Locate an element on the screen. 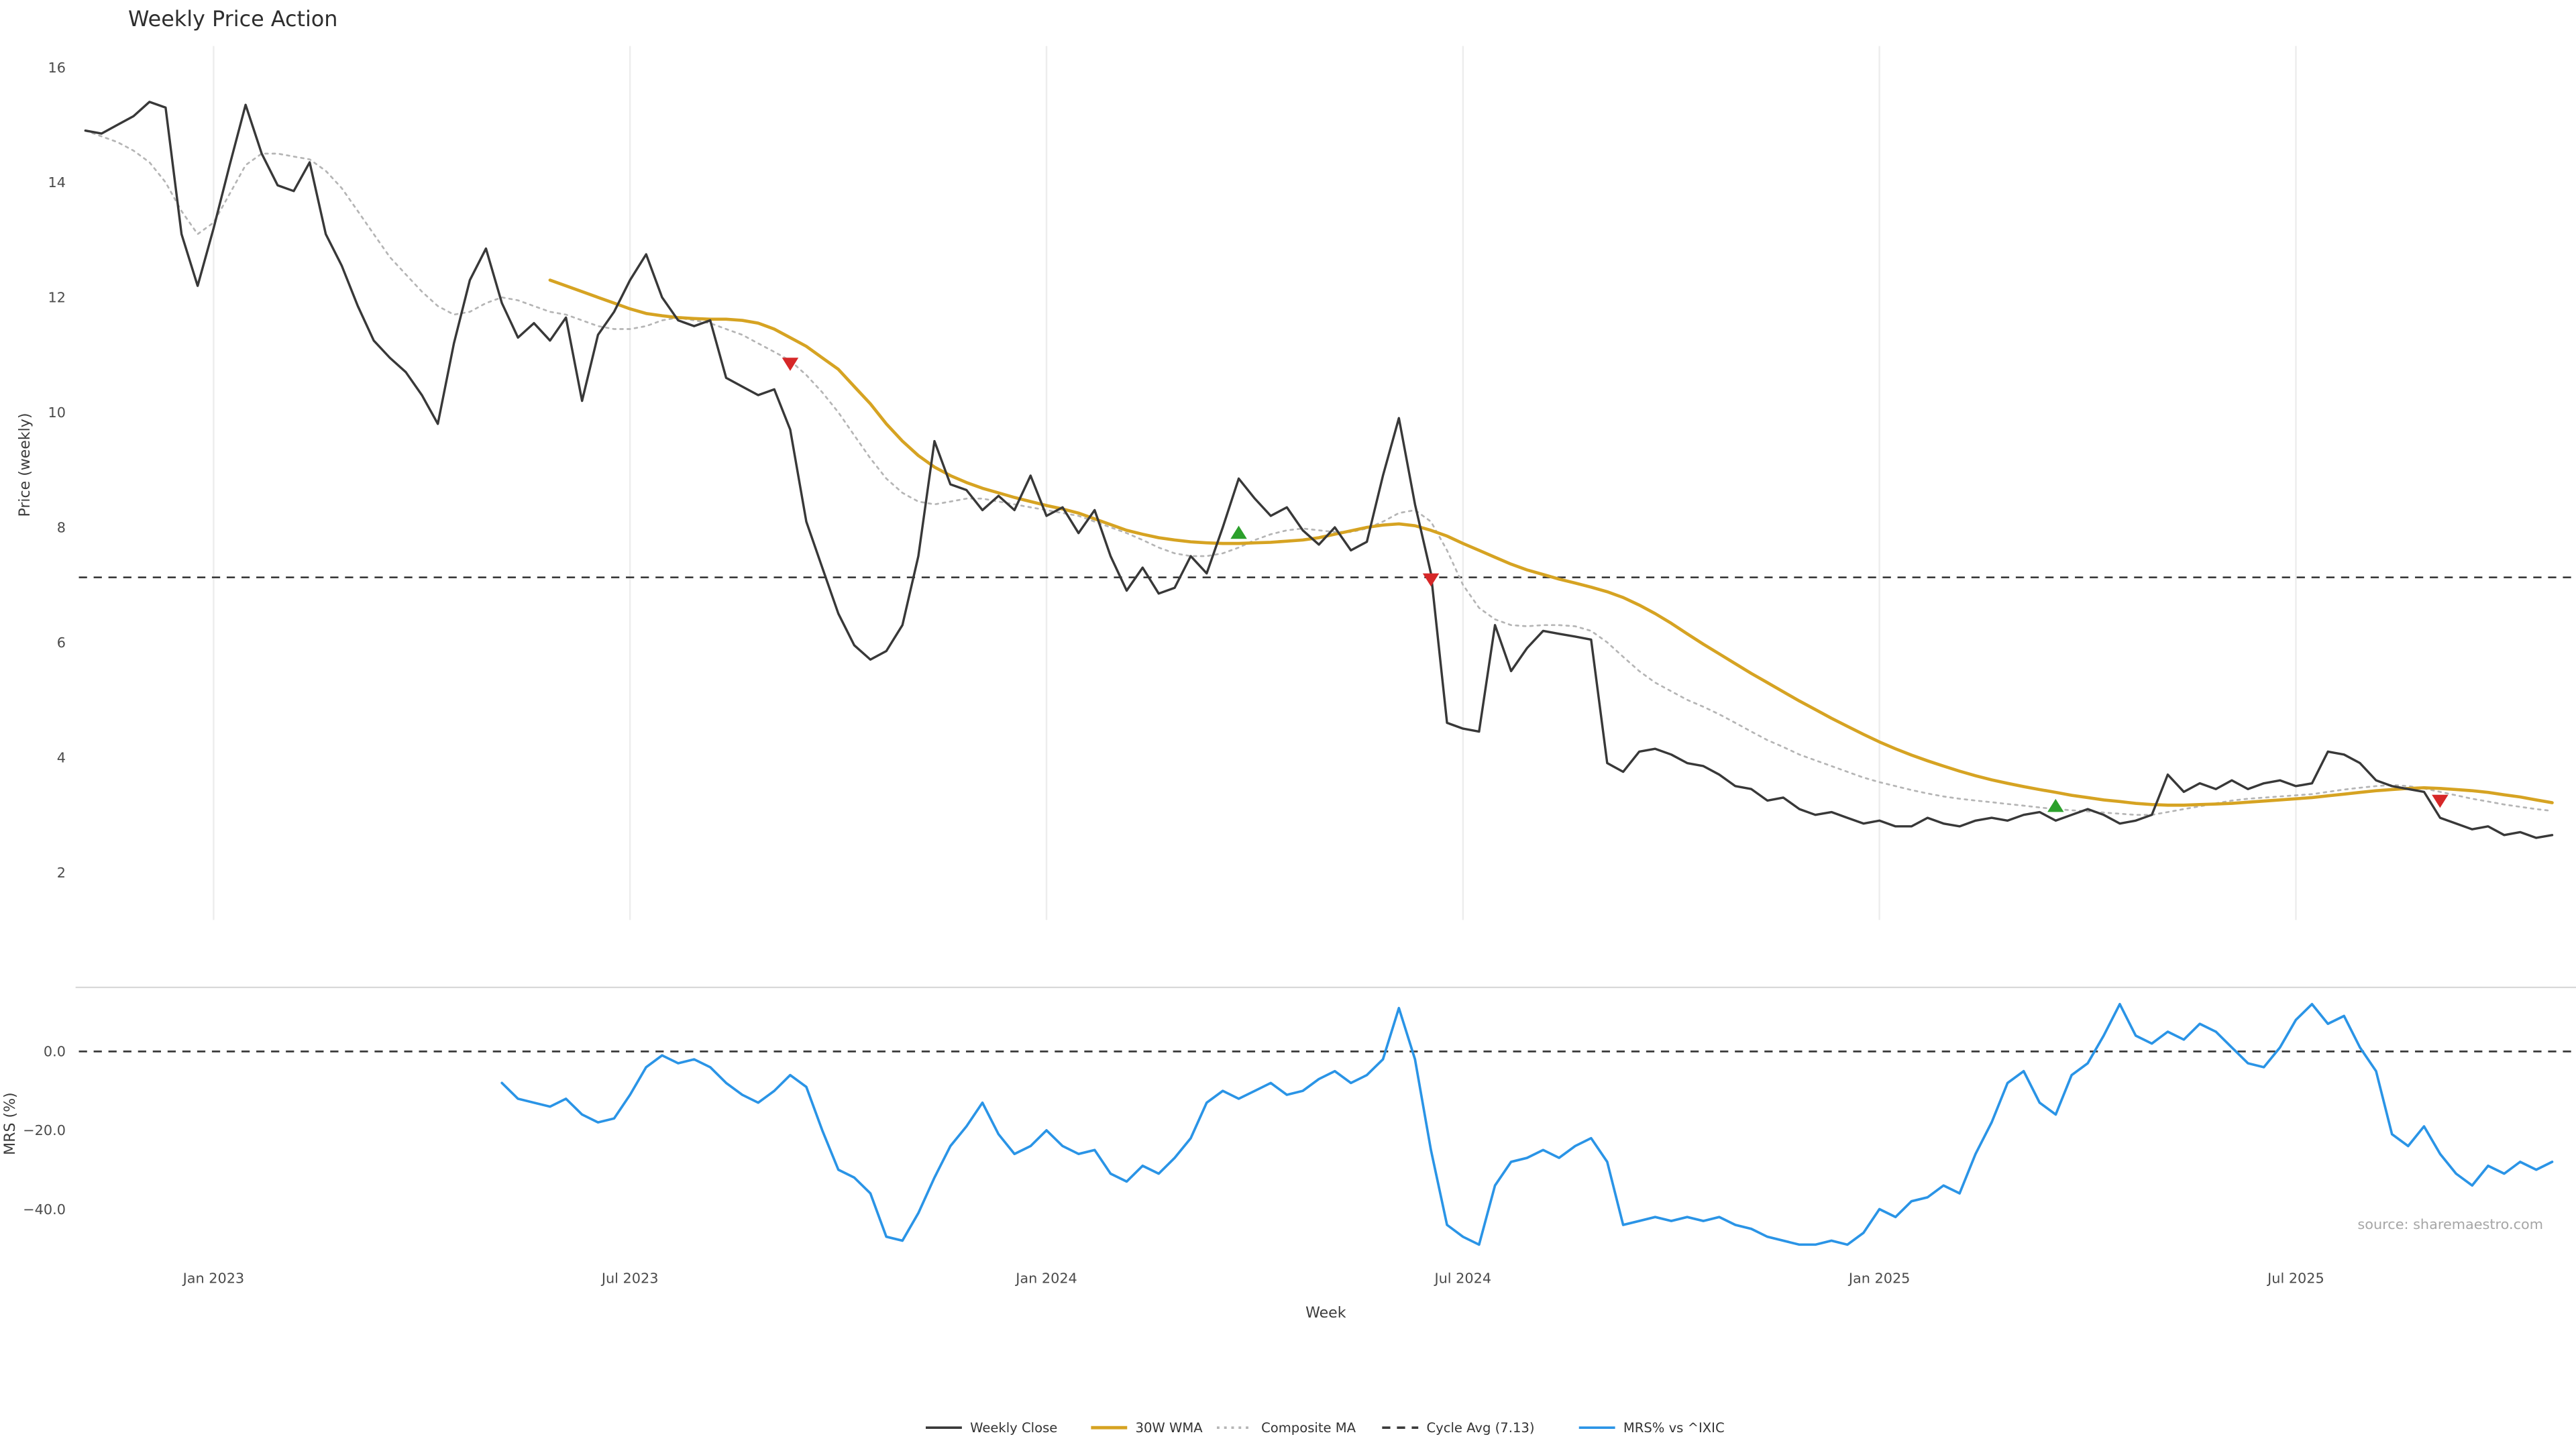 The height and width of the screenshot is (1449, 2576). price-y-tick-label: 6 is located at coordinates (61, 643).